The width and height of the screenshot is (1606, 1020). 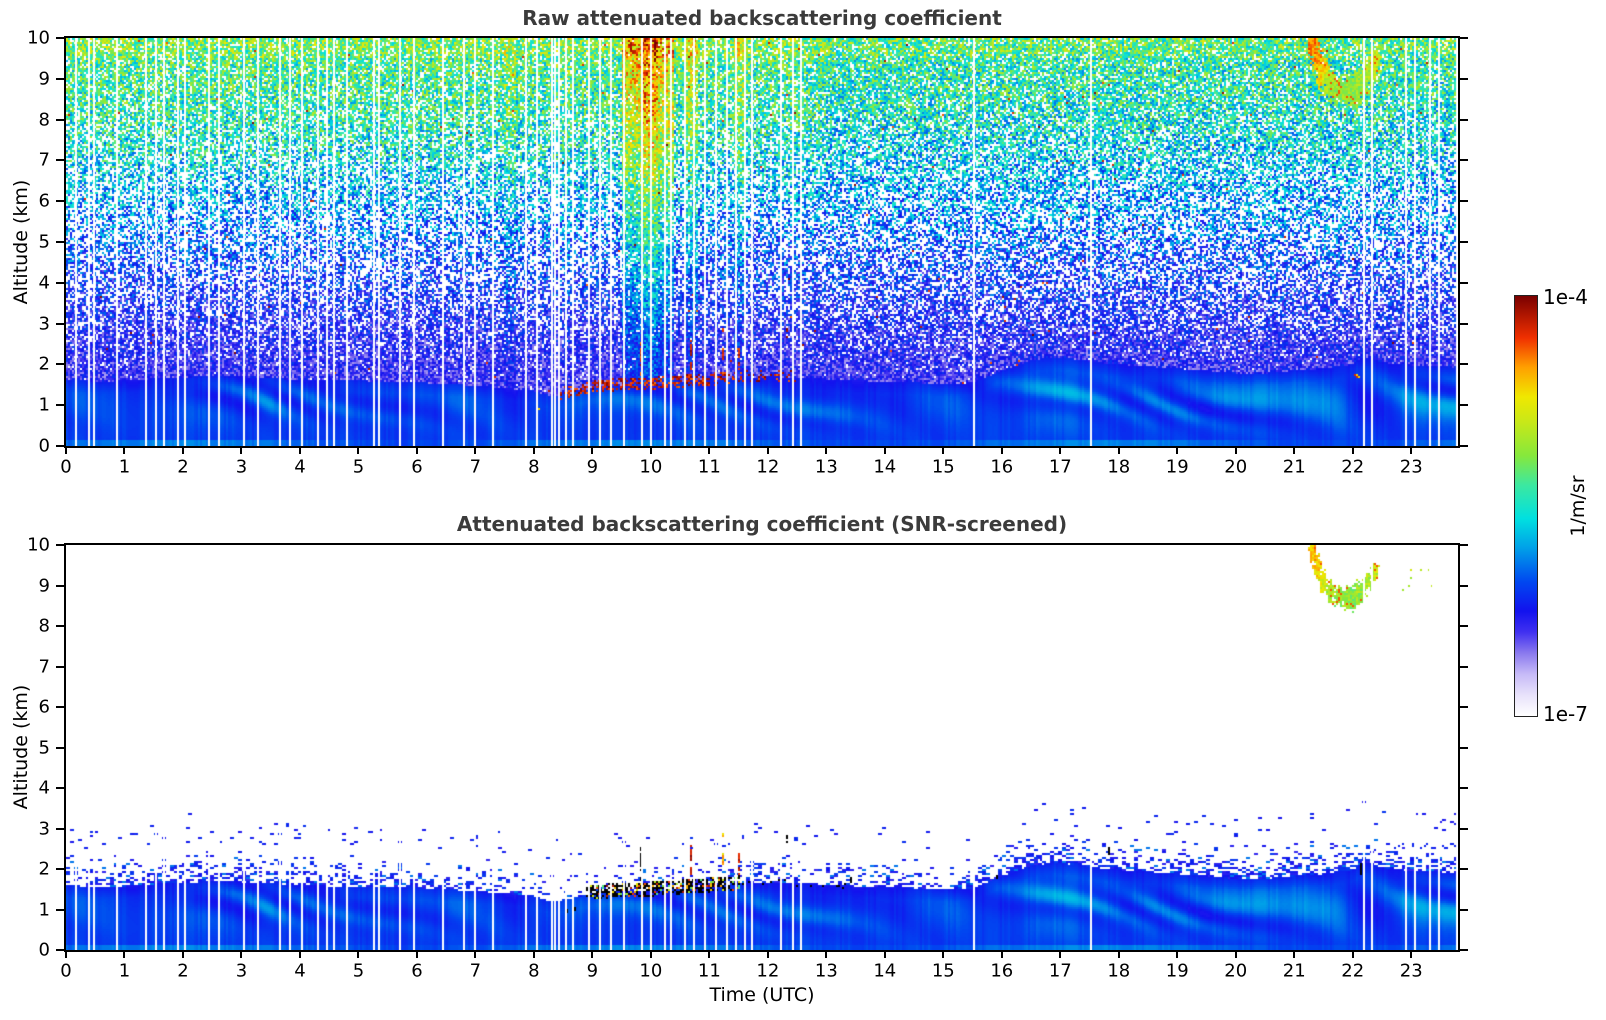 I want to click on colorbar, so click(x=1526, y=506).